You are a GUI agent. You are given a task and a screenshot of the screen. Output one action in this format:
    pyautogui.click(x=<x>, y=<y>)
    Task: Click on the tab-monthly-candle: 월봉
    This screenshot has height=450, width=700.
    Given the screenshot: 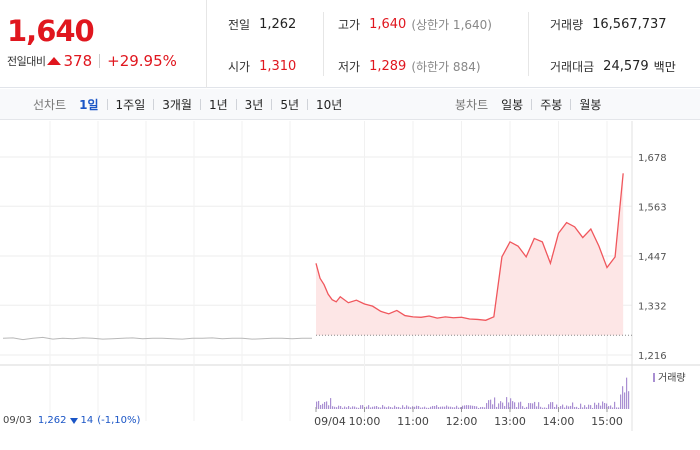 What is the action you would take?
    pyautogui.click(x=590, y=105)
    